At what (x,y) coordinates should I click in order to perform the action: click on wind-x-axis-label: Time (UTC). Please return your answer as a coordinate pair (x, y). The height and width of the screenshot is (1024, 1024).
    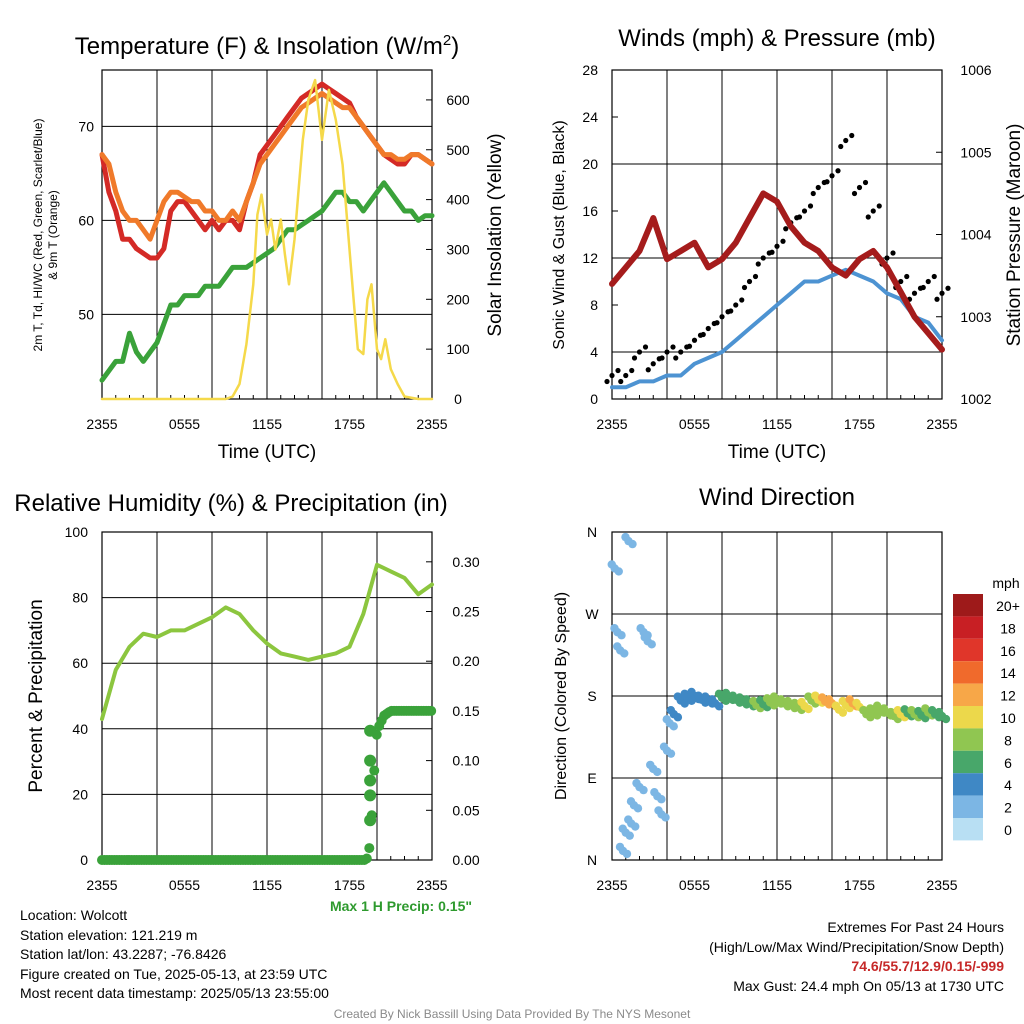
    Looking at the image, I should click on (777, 452).